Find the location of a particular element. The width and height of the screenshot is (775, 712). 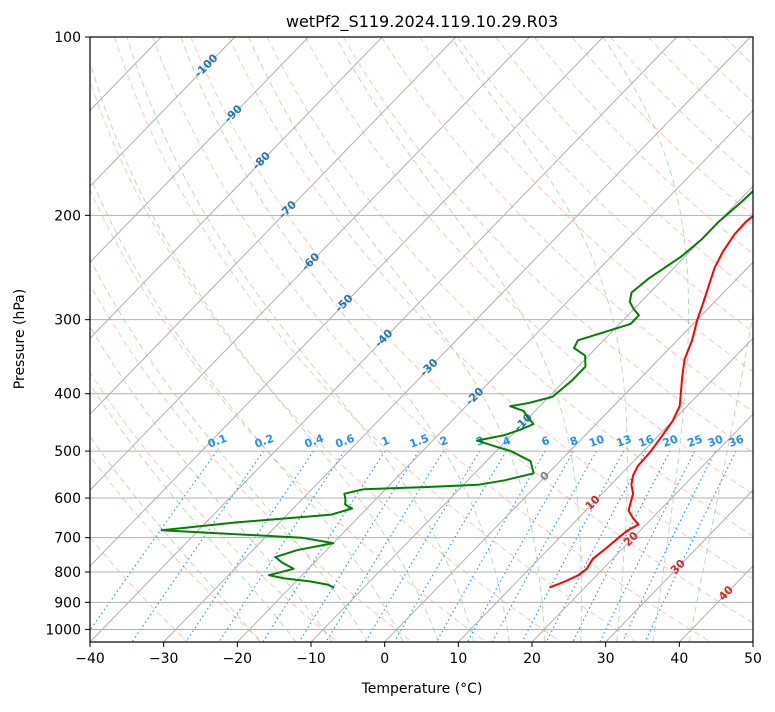

y-tick-label: 1000 is located at coordinates (63, 630).